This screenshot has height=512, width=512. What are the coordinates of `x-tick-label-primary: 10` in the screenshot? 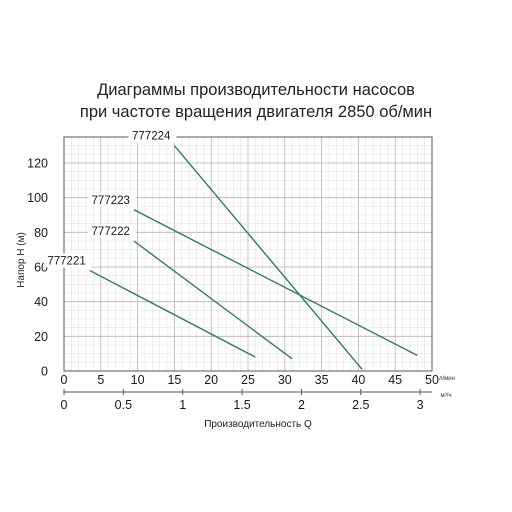 It's located at (138, 380).